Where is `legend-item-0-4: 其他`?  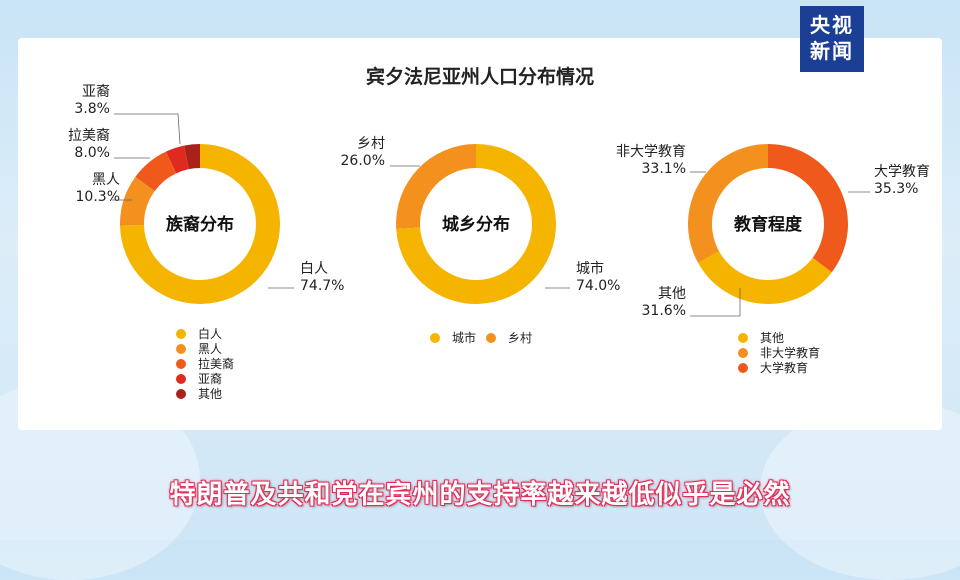
legend-item-0-4: 其他 is located at coordinates (205, 393).